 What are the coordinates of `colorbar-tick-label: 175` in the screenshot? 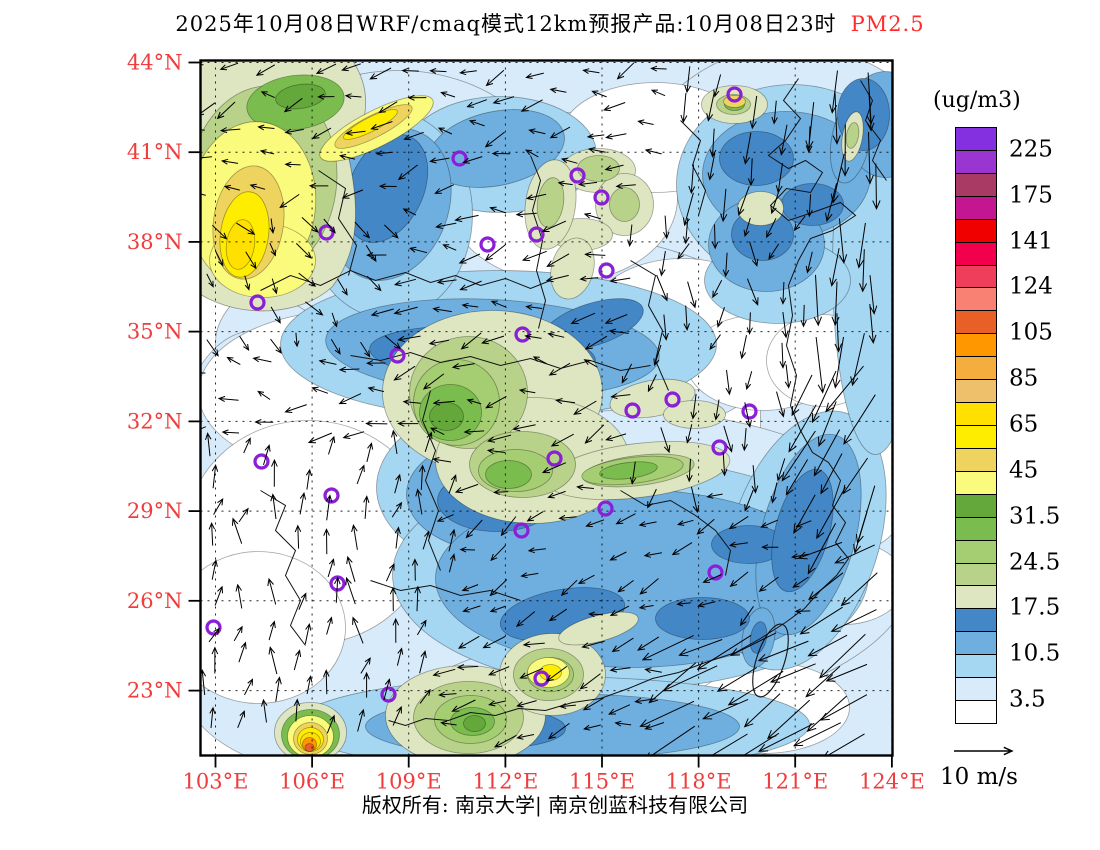 It's located at (1031, 195).